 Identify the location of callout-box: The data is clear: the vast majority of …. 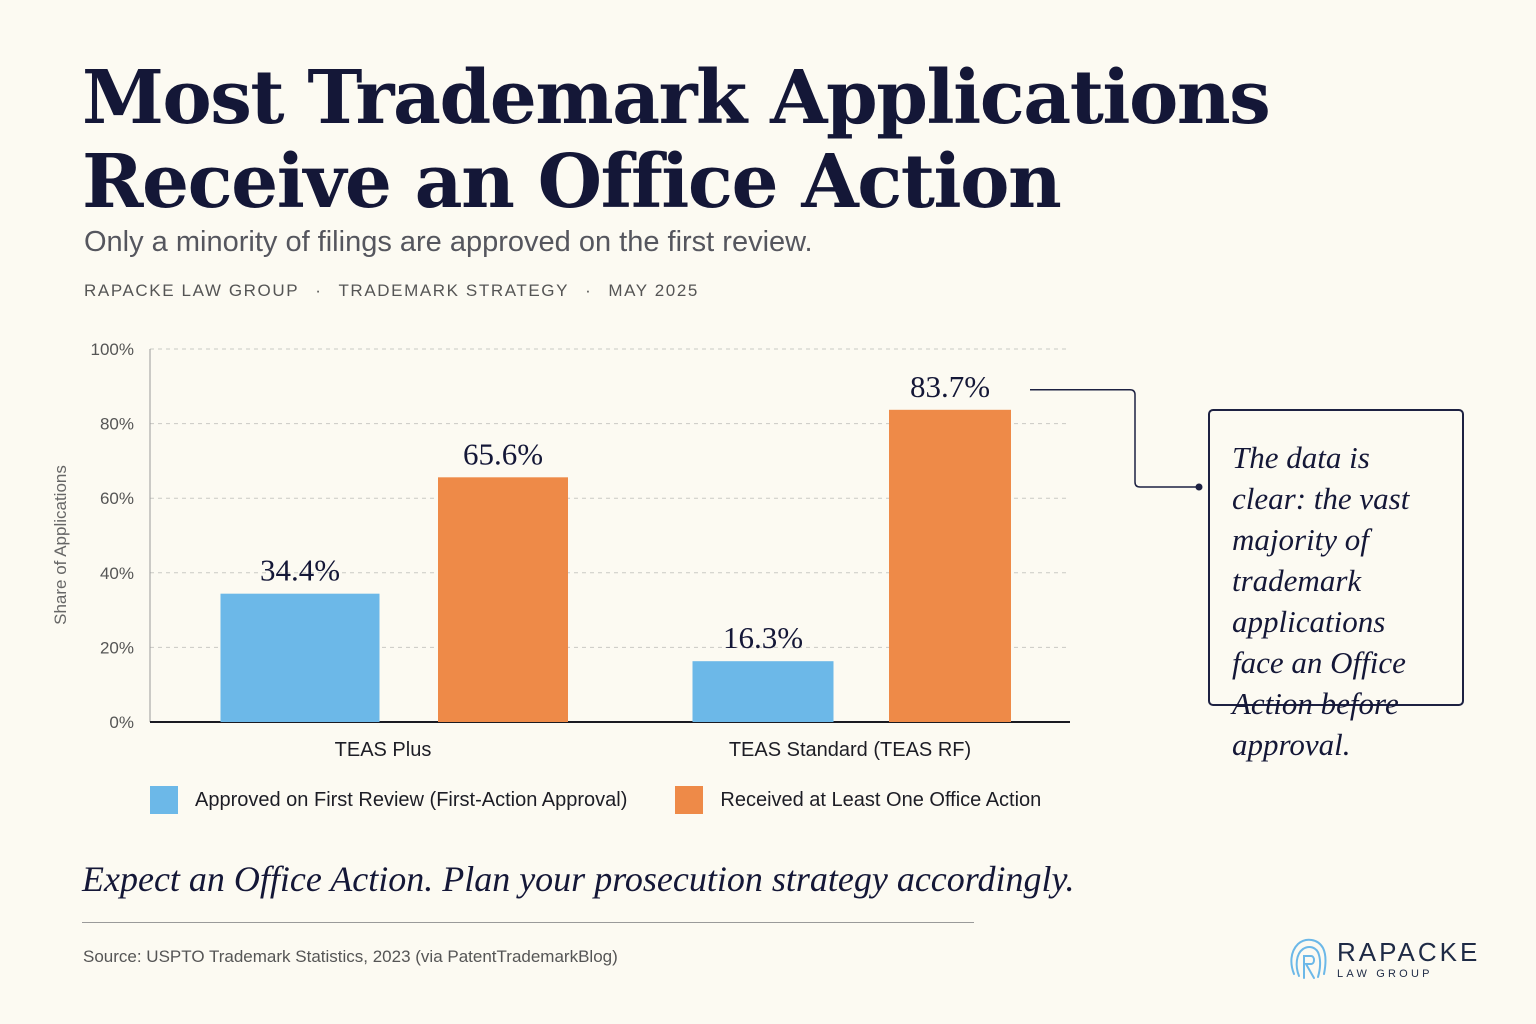
(1336, 585).